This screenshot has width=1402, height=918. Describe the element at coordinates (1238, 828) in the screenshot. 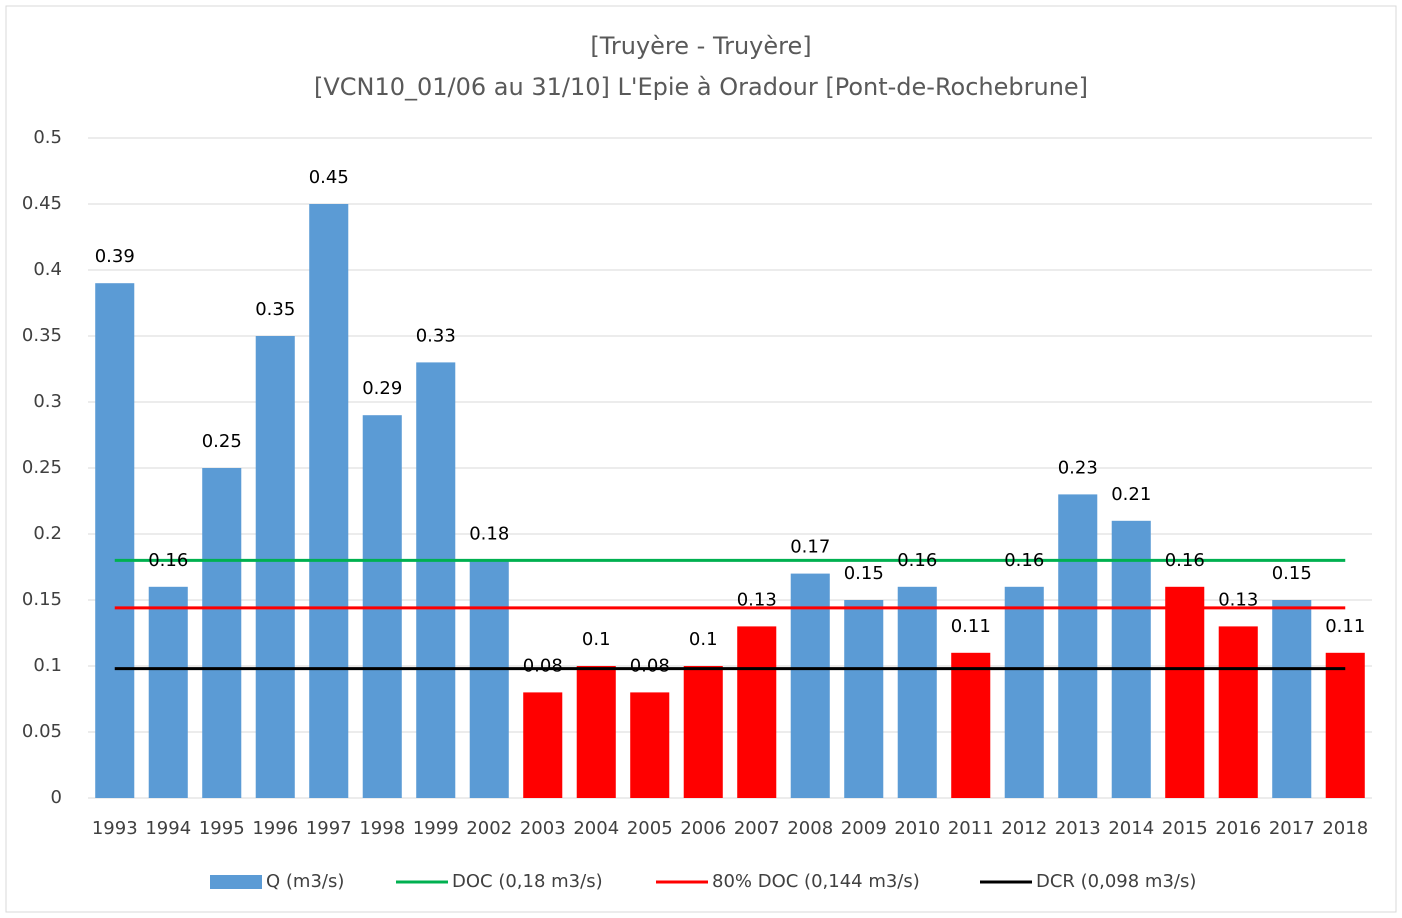

I see `x-tick-label: 2016` at that location.